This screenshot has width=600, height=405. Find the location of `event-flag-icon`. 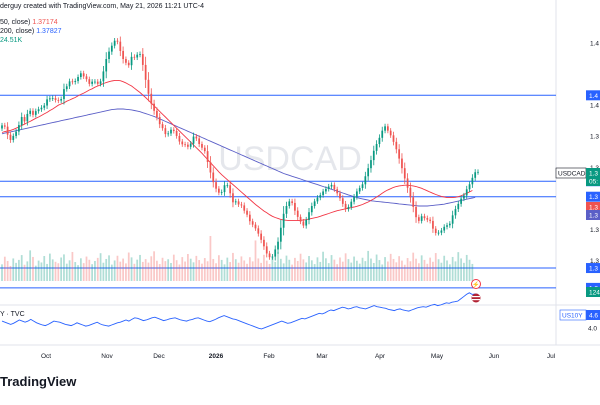

event-flag-icon is located at coordinates (476, 284).